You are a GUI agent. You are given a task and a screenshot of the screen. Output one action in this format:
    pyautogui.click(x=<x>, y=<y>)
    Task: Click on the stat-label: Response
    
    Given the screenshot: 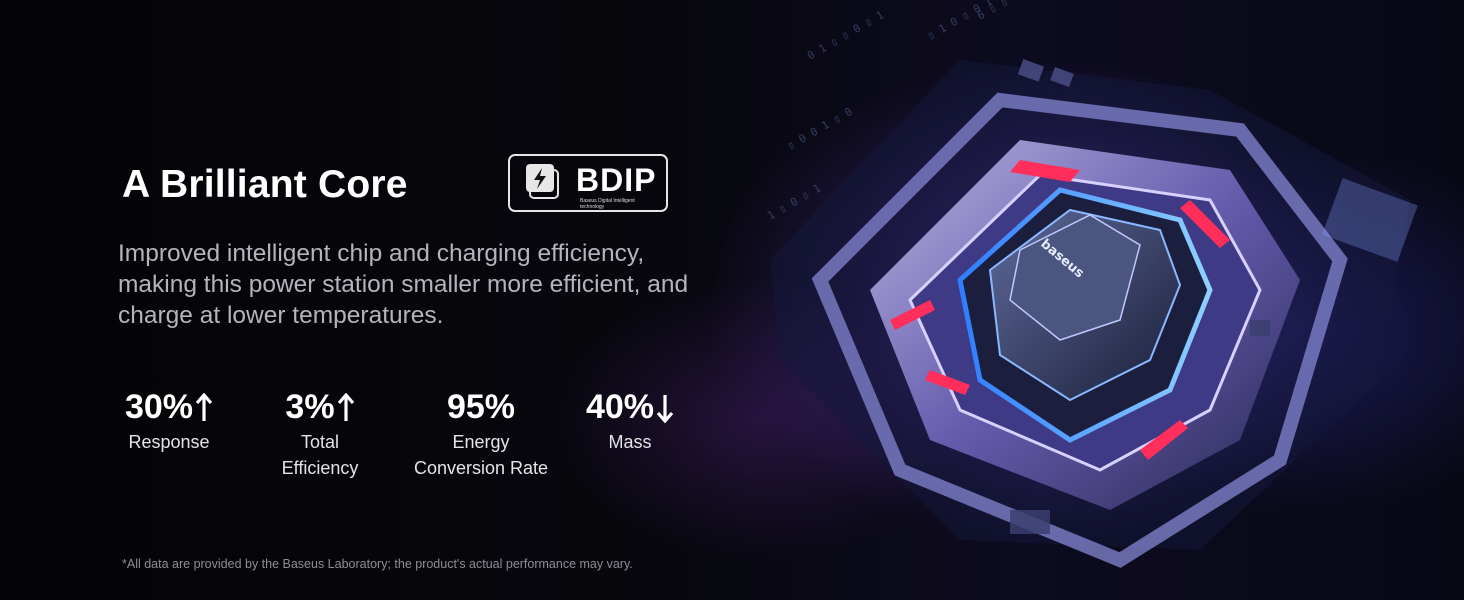 What is the action you would take?
    pyautogui.click(x=169, y=442)
    